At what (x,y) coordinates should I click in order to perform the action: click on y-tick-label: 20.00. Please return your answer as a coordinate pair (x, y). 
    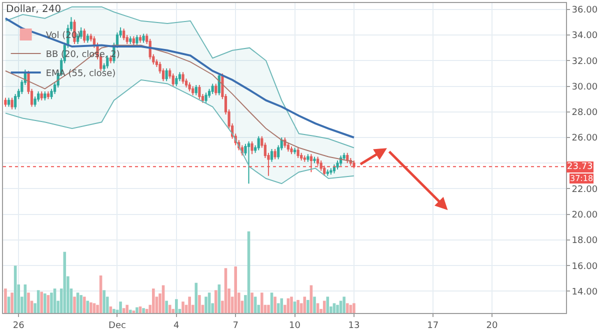
    Looking at the image, I should click on (585, 215).